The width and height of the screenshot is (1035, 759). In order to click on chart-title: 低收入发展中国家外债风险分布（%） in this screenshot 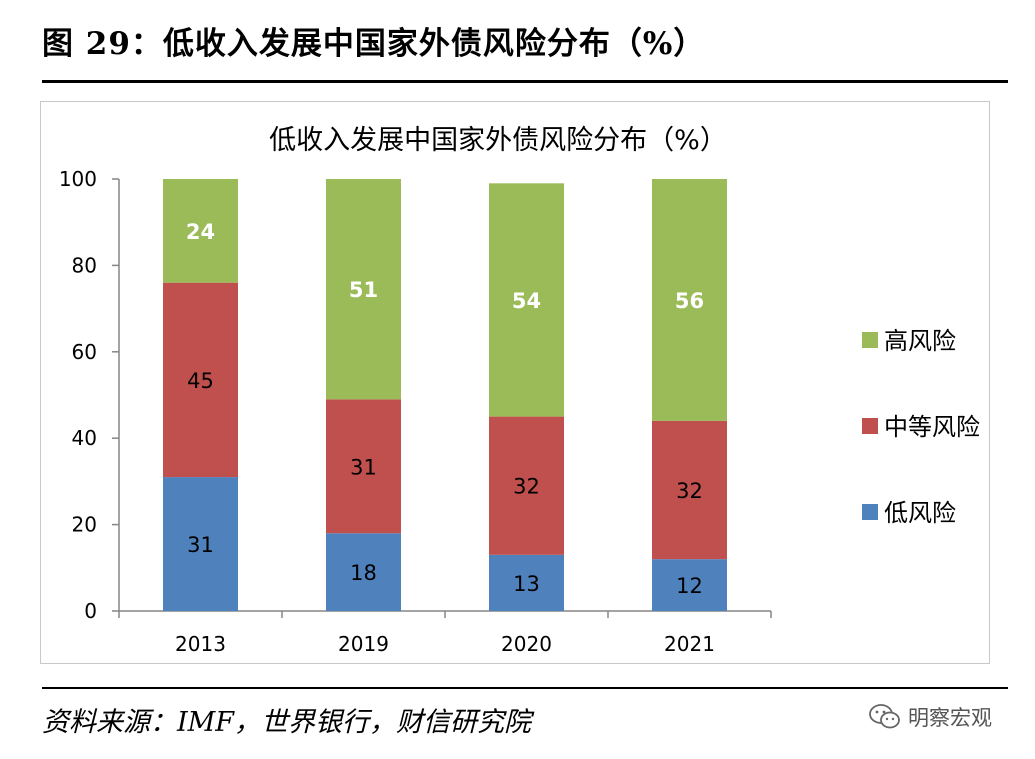, I will do `click(498, 140)`.